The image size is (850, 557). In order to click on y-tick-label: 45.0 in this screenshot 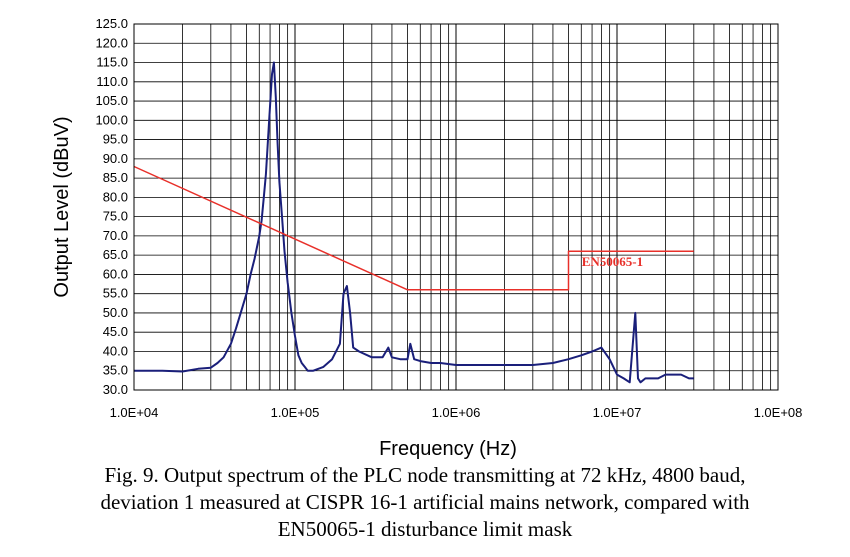, I will do `click(115, 331)`.